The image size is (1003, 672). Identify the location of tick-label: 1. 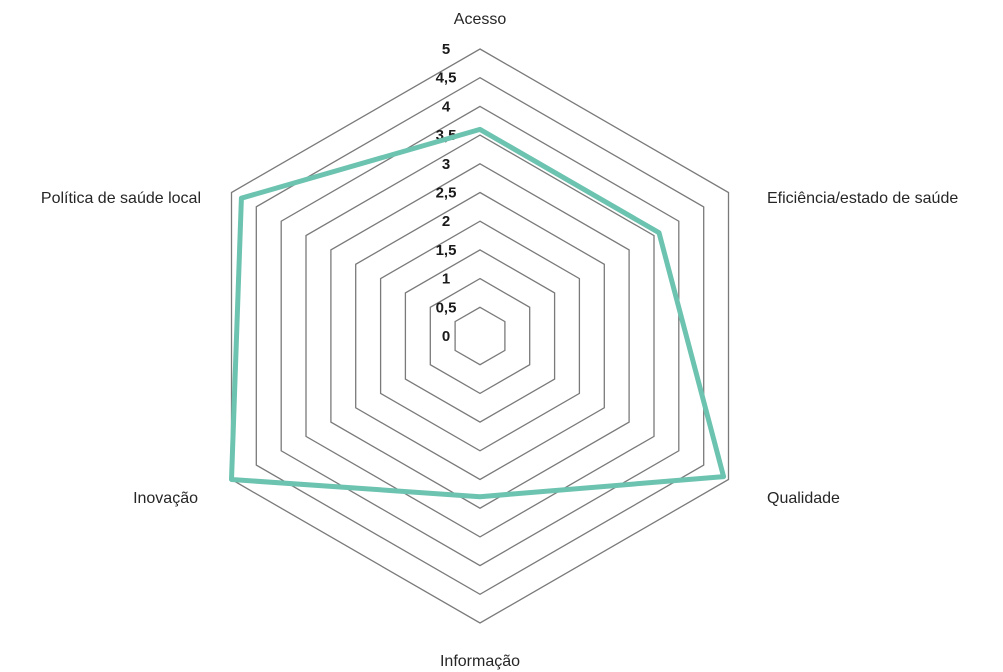
(446, 279).